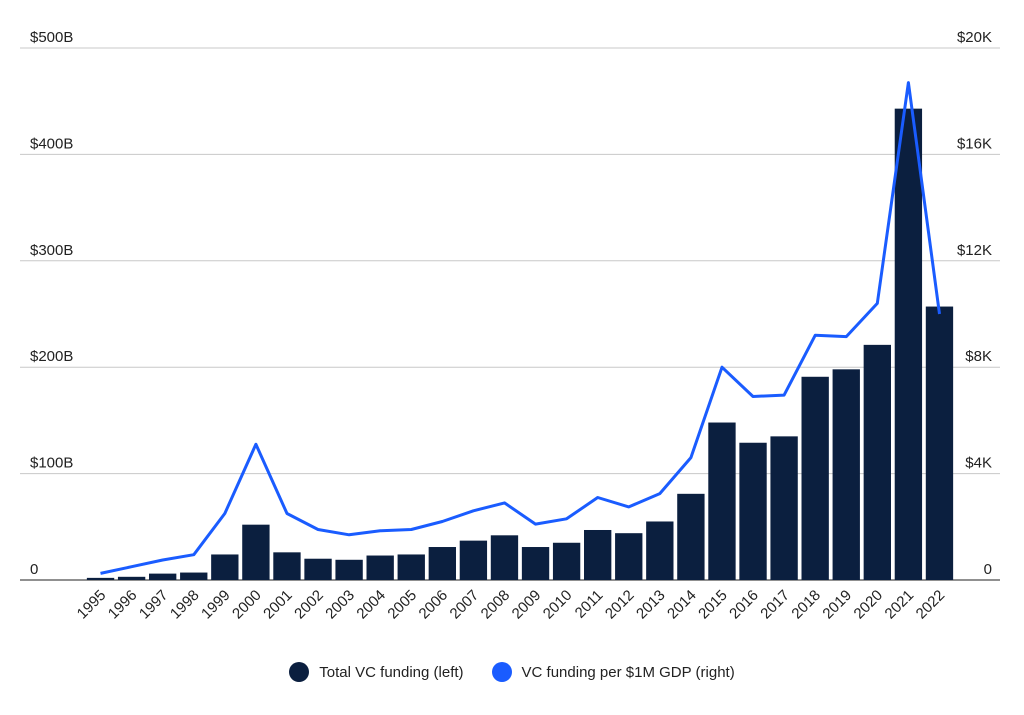 This screenshot has width=1024, height=715. What do you see at coordinates (527, 605) in the screenshot?
I see `x-tick-2009: 2009` at bounding box center [527, 605].